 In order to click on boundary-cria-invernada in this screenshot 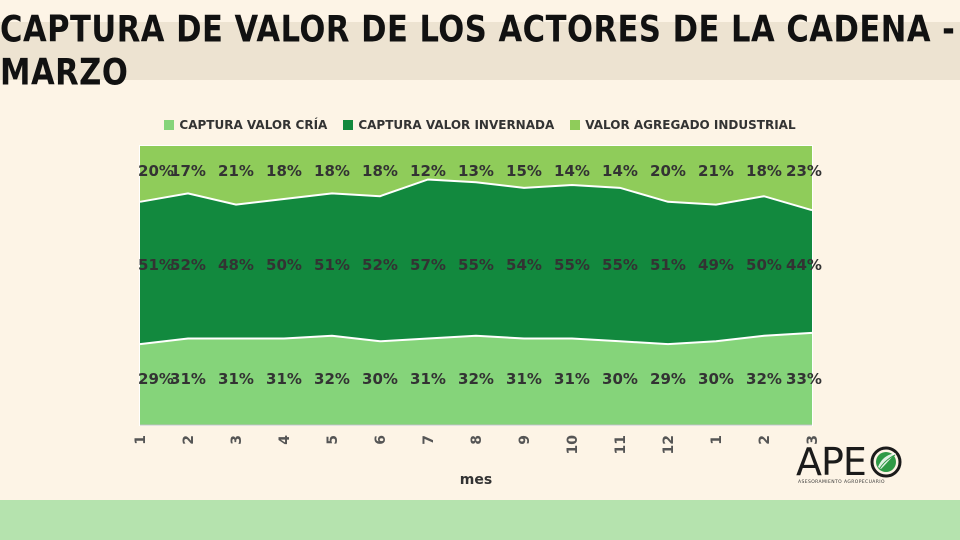, I will do `click(476, 338)`.